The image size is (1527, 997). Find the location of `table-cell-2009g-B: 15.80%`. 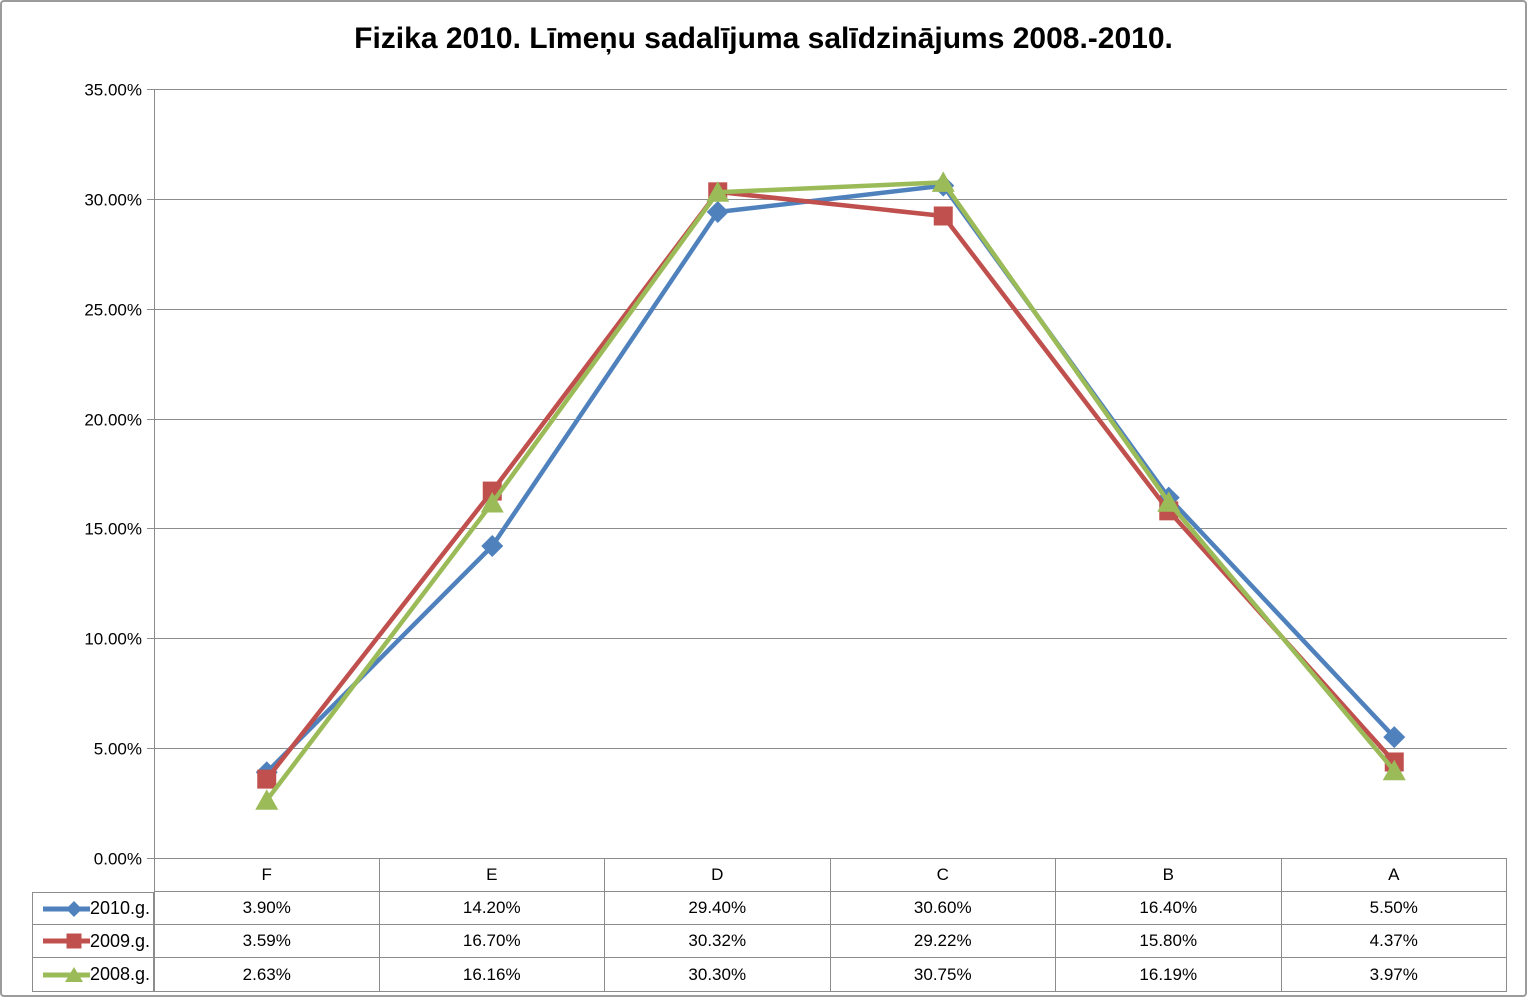

table-cell-2009g-B: 15.80% is located at coordinates (1169, 941).